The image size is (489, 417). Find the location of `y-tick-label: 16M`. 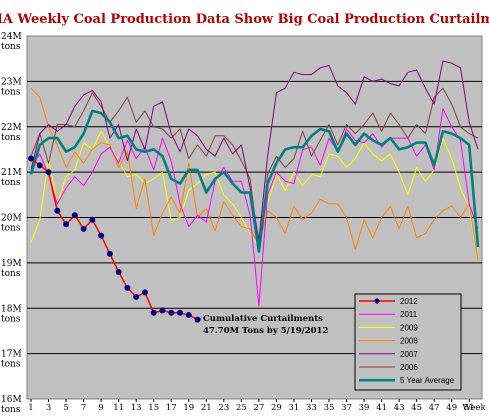

y-tick-label: 16M is located at coordinates (11, 400).